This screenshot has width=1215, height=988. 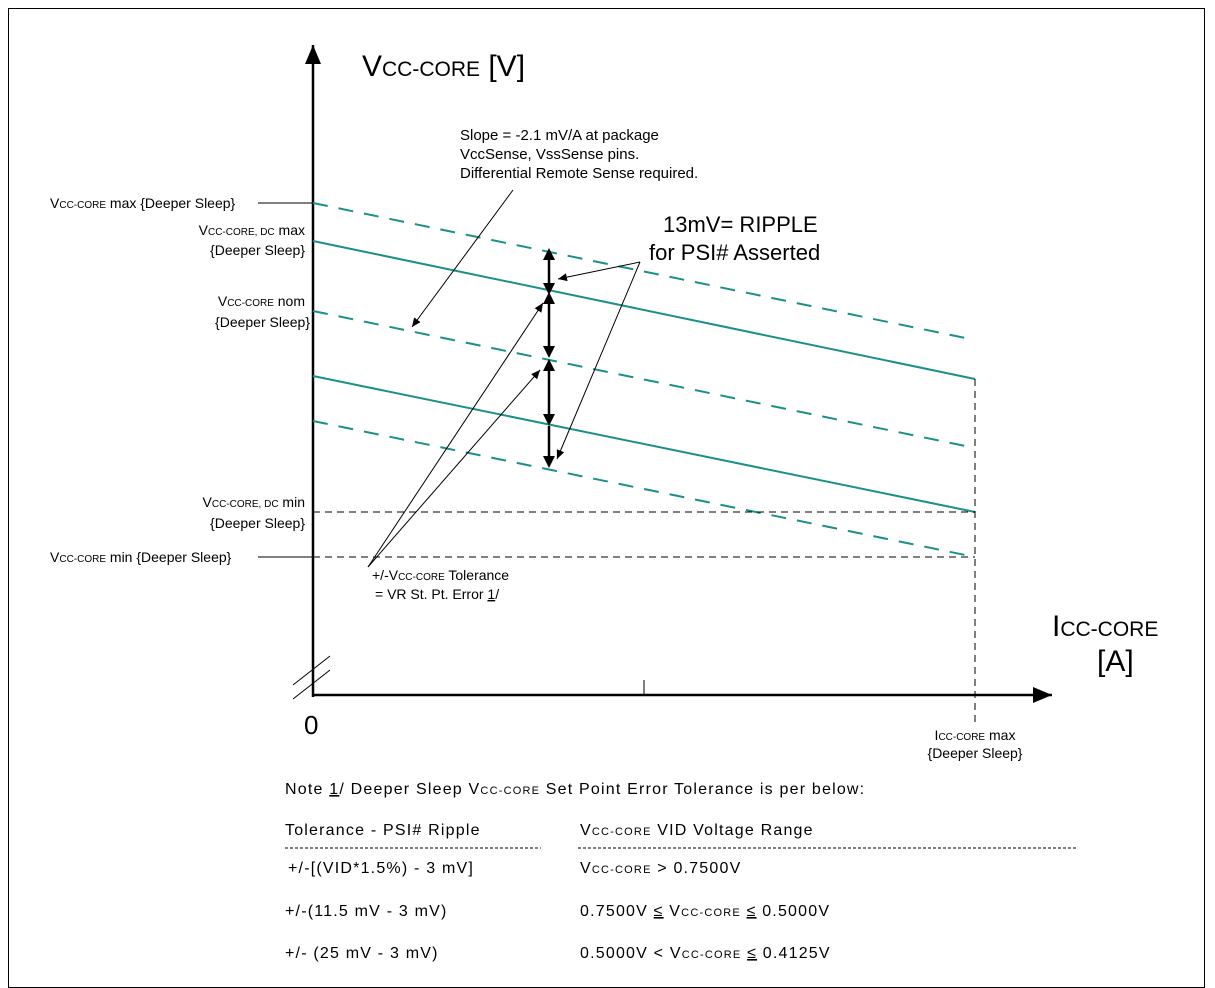 What do you see at coordinates (644, 271) in the screenshot?
I see `vmax-load-line` at bounding box center [644, 271].